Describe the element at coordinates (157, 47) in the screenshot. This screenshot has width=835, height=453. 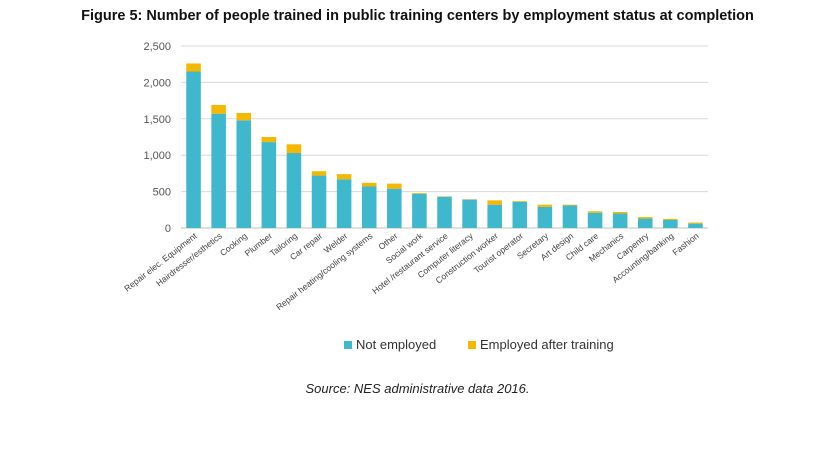
I see `y-tick-label: 2,500` at that location.